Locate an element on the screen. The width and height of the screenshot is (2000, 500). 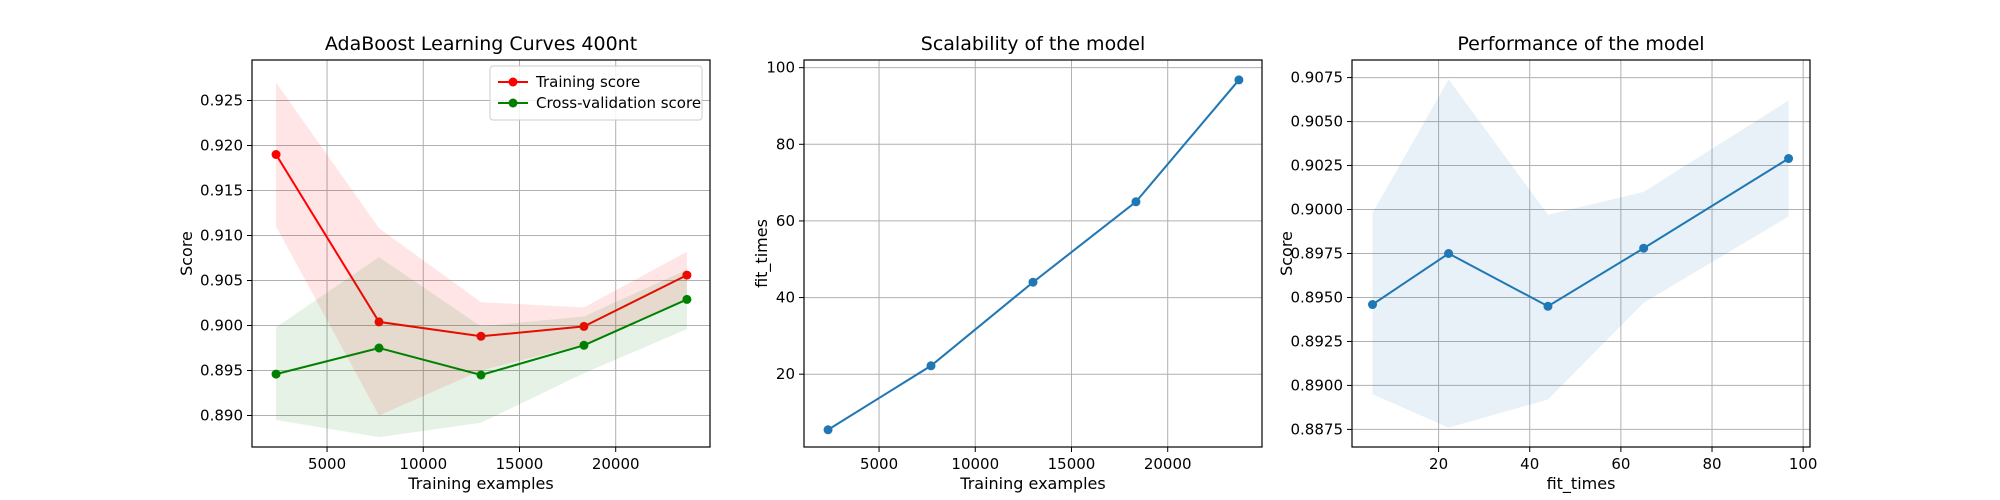
y-tick-label: 0.8975 is located at coordinates (1317, 254).